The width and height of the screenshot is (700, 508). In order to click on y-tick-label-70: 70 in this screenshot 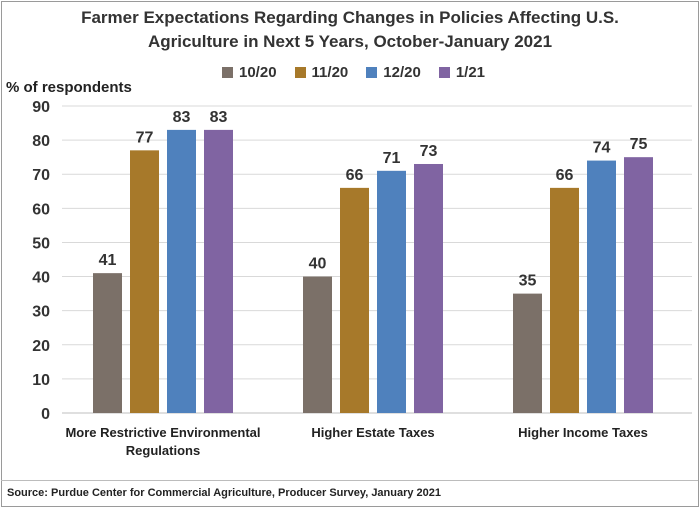, I will do `click(41, 175)`.